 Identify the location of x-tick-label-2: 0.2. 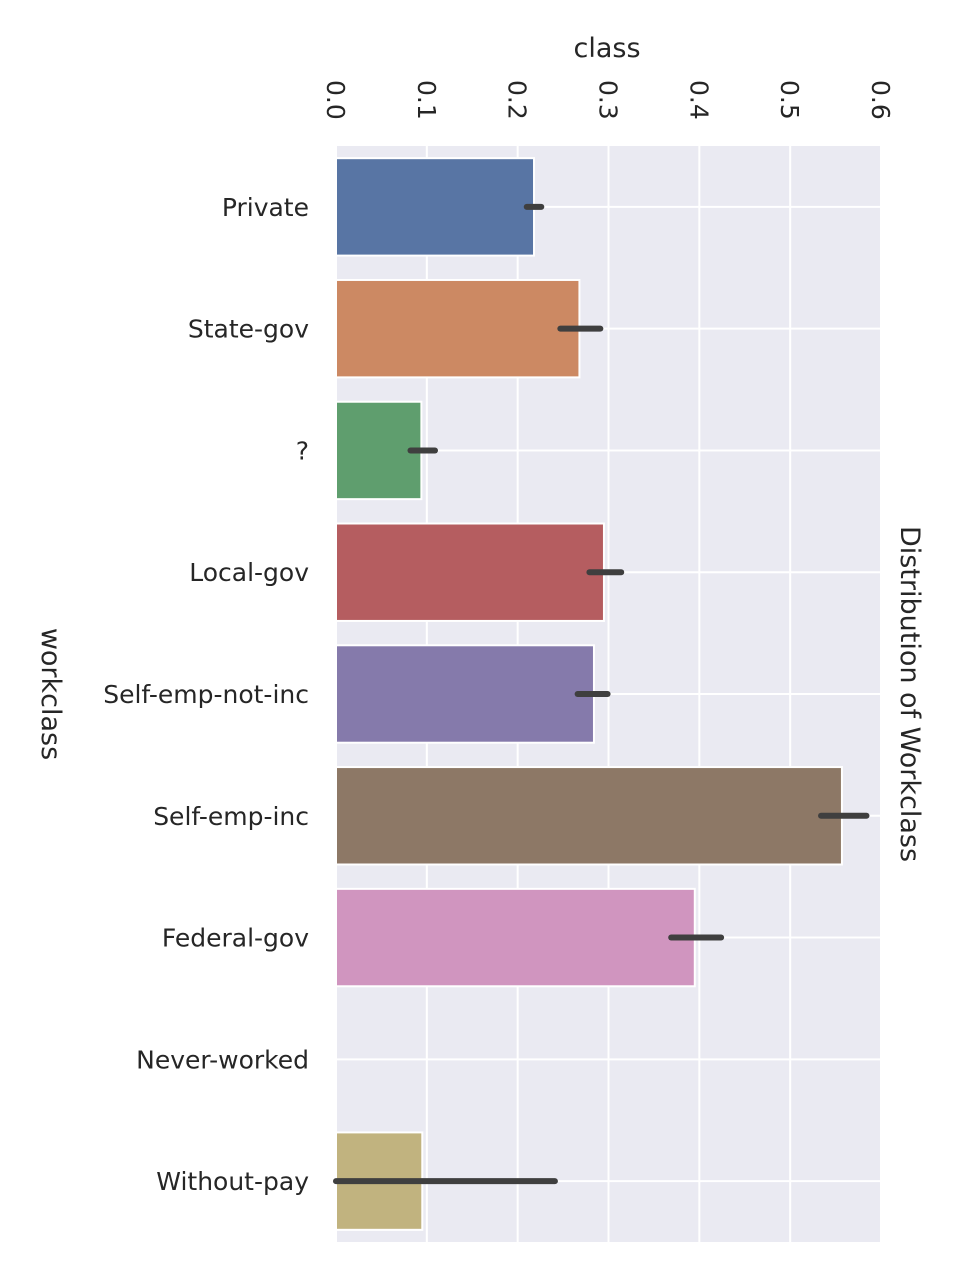
(517, 100).